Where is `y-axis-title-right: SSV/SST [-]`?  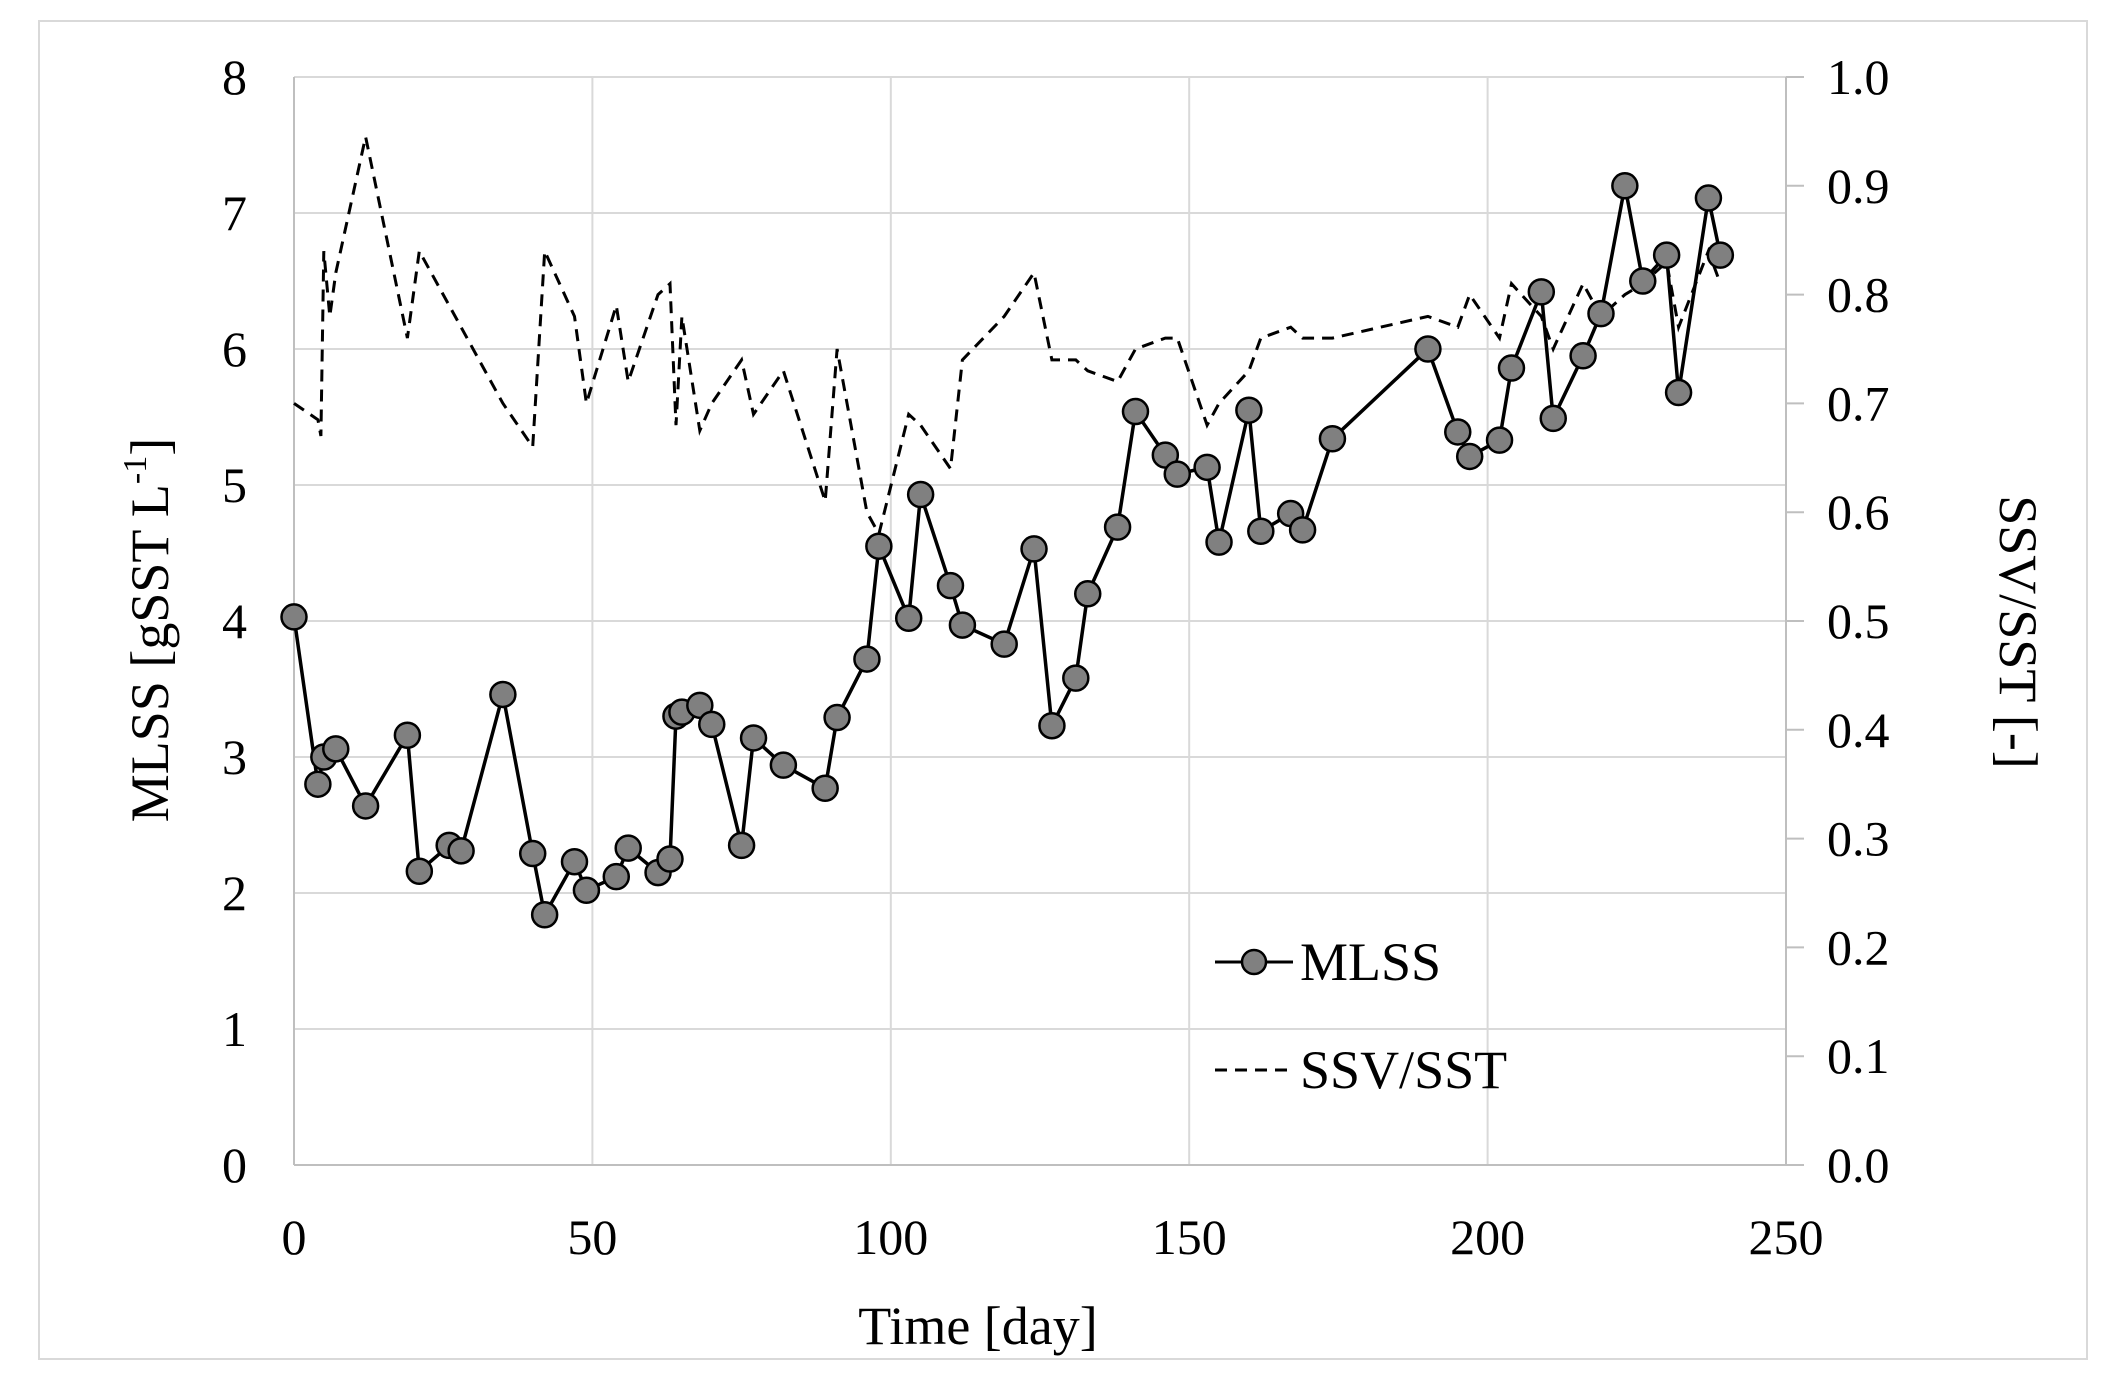
y-axis-title-right: SSV/SST [-] is located at coordinates (2018, 632).